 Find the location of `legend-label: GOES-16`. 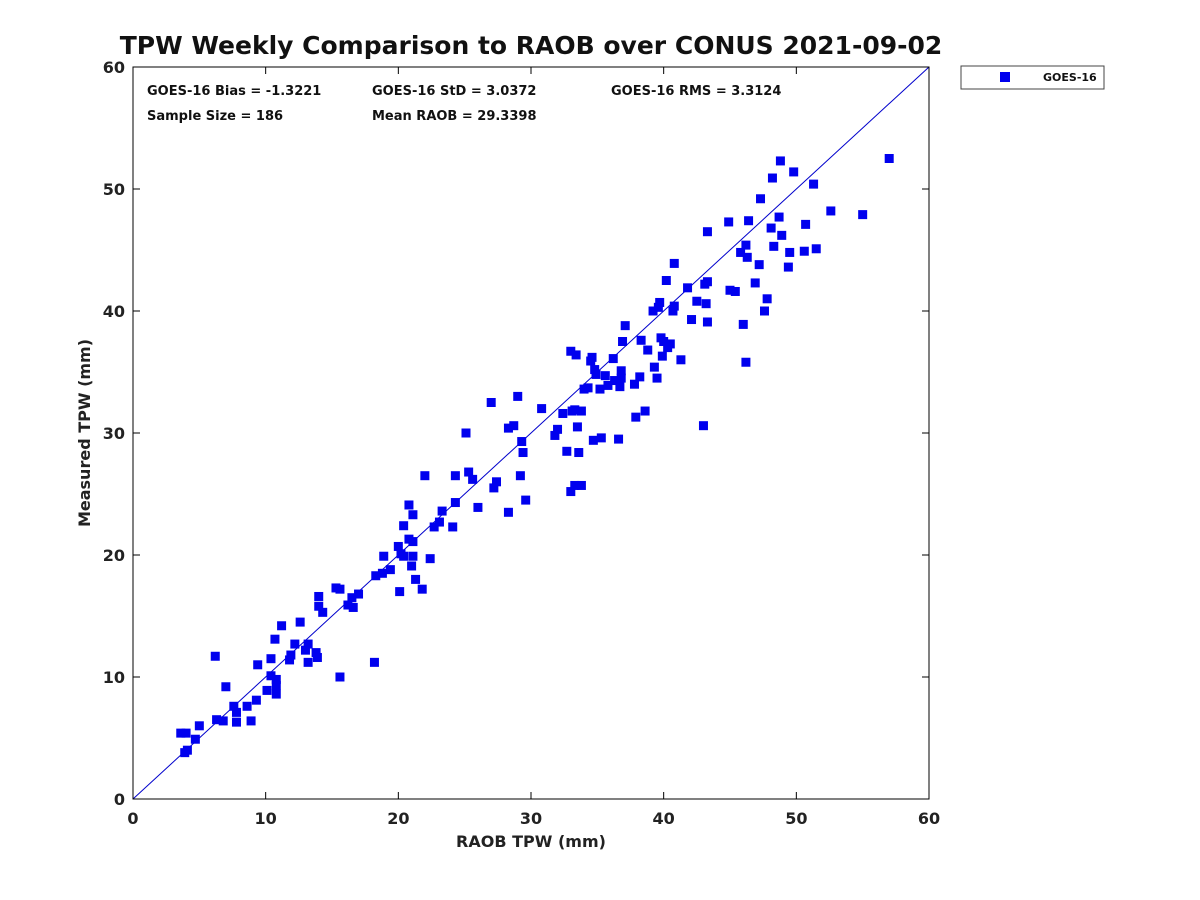

legend-label: GOES-16 is located at coordinates (1070, 77).